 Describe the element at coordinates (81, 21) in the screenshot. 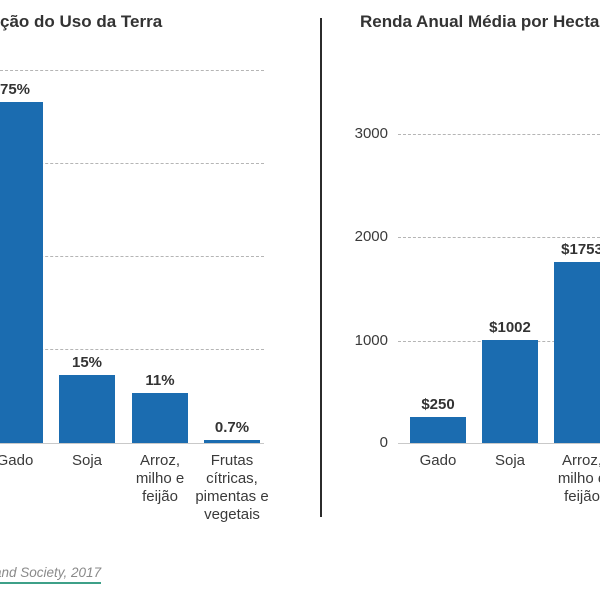

I see `left-chart-title: ção do Uso da Terra` at that location.